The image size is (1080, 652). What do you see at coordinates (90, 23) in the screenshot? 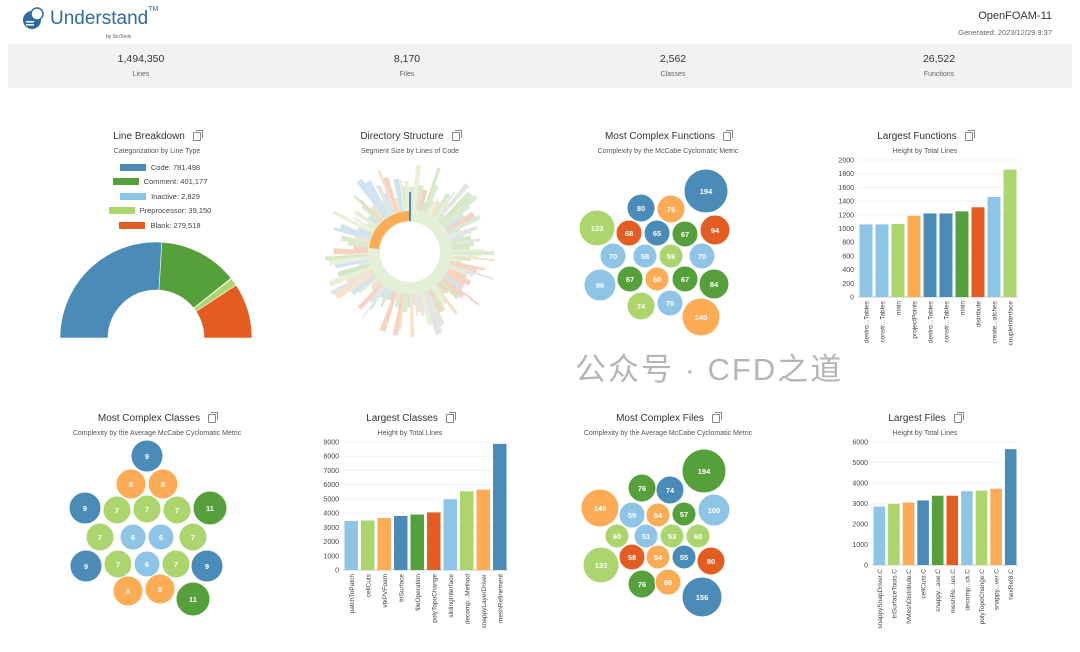
I see `understand-logo: Understand TM by SciTools` at bounding box center [90, 23].